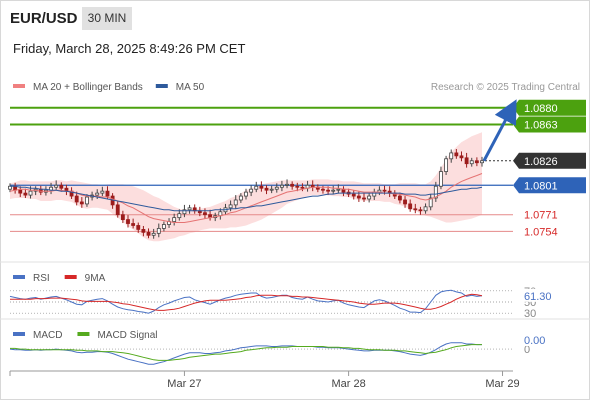  I want to click on macd-line, so click(245, 353).